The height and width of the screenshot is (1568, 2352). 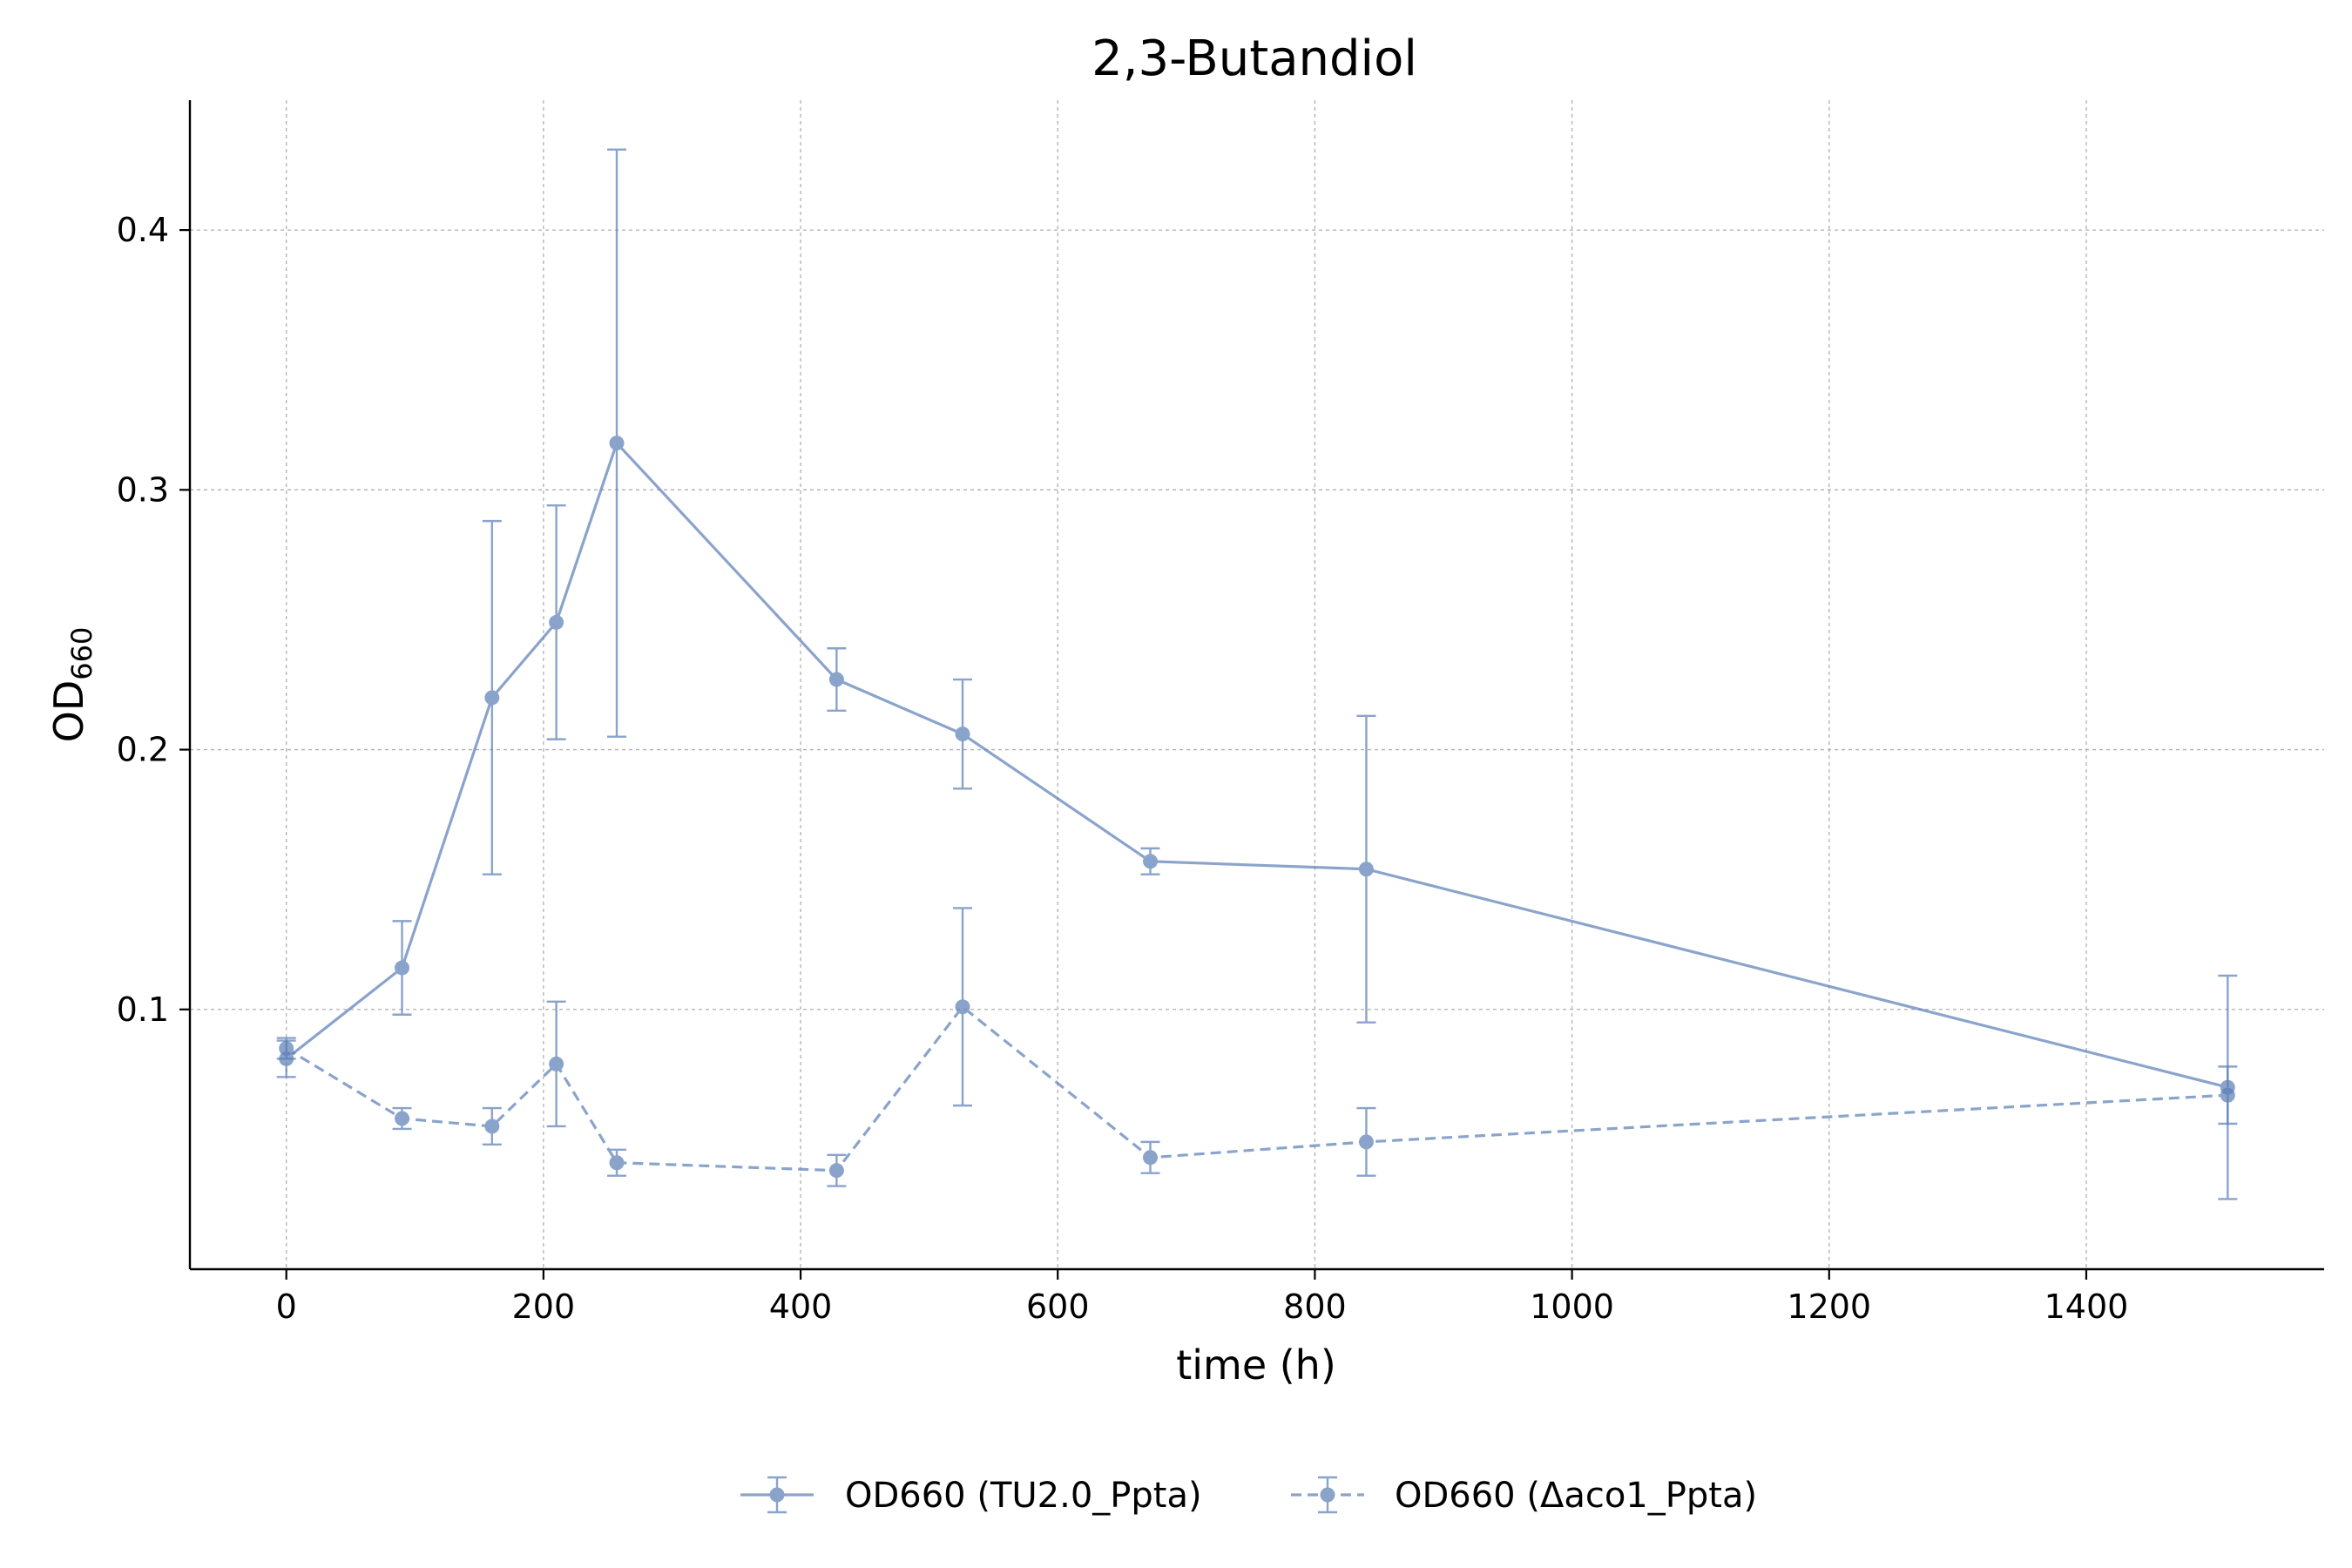 I want to click on legend-label: OD660 (TU2.0_Ppta), so click(x=1024, y=1496).